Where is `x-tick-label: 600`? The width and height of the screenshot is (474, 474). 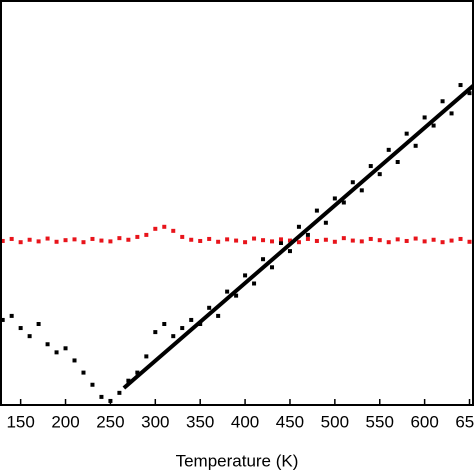
x-tick-label: 600 is located at coordinates (424, 421).